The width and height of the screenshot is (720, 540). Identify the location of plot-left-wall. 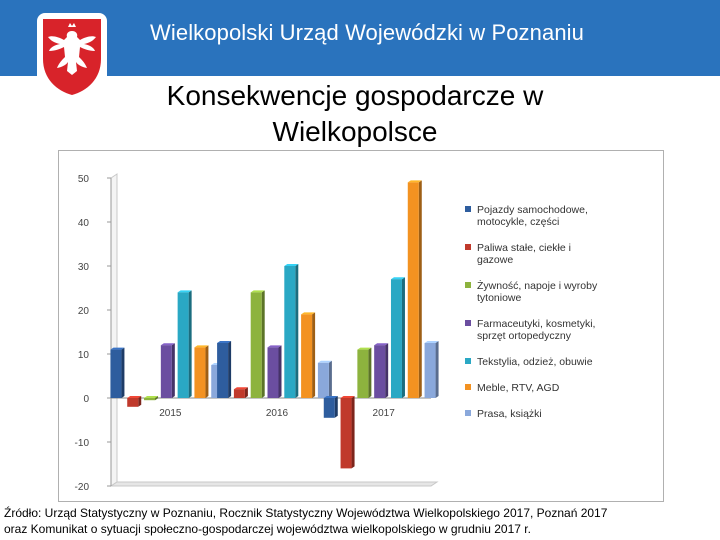
(114, 330).